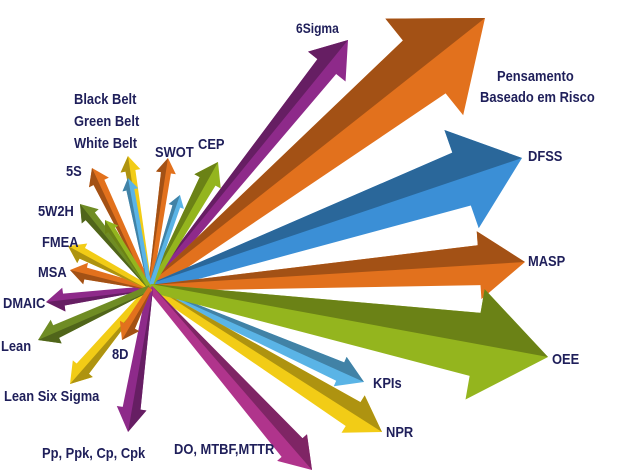 This screenshot has height=476, width=621. What do you see at coordinates (16, 346) in the screenshot?
I see `label-lean: Lean` at bounding box center [16, 346].